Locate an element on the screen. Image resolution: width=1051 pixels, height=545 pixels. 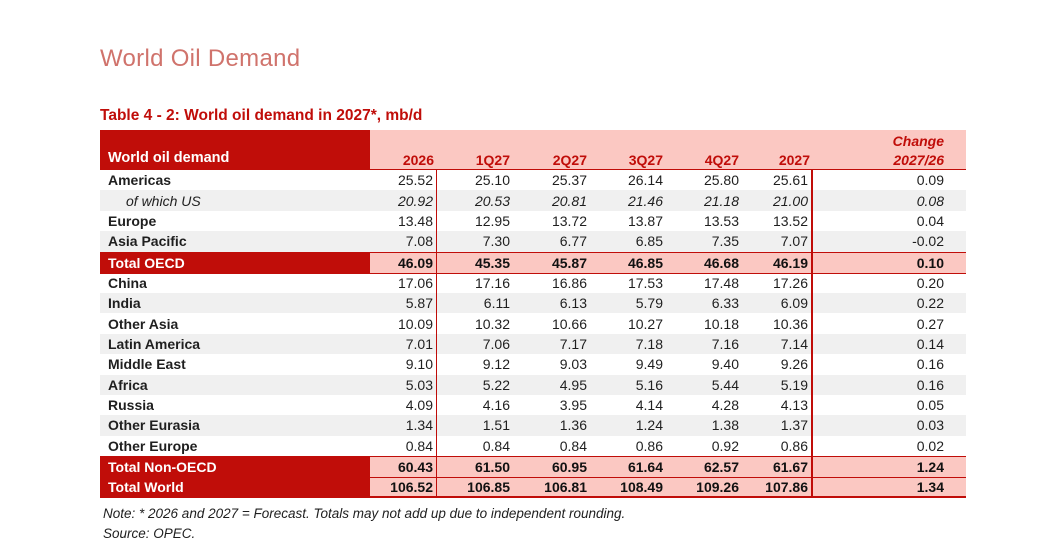
header-col-3q27: 3Q27 is located at coordinates (645, 159).